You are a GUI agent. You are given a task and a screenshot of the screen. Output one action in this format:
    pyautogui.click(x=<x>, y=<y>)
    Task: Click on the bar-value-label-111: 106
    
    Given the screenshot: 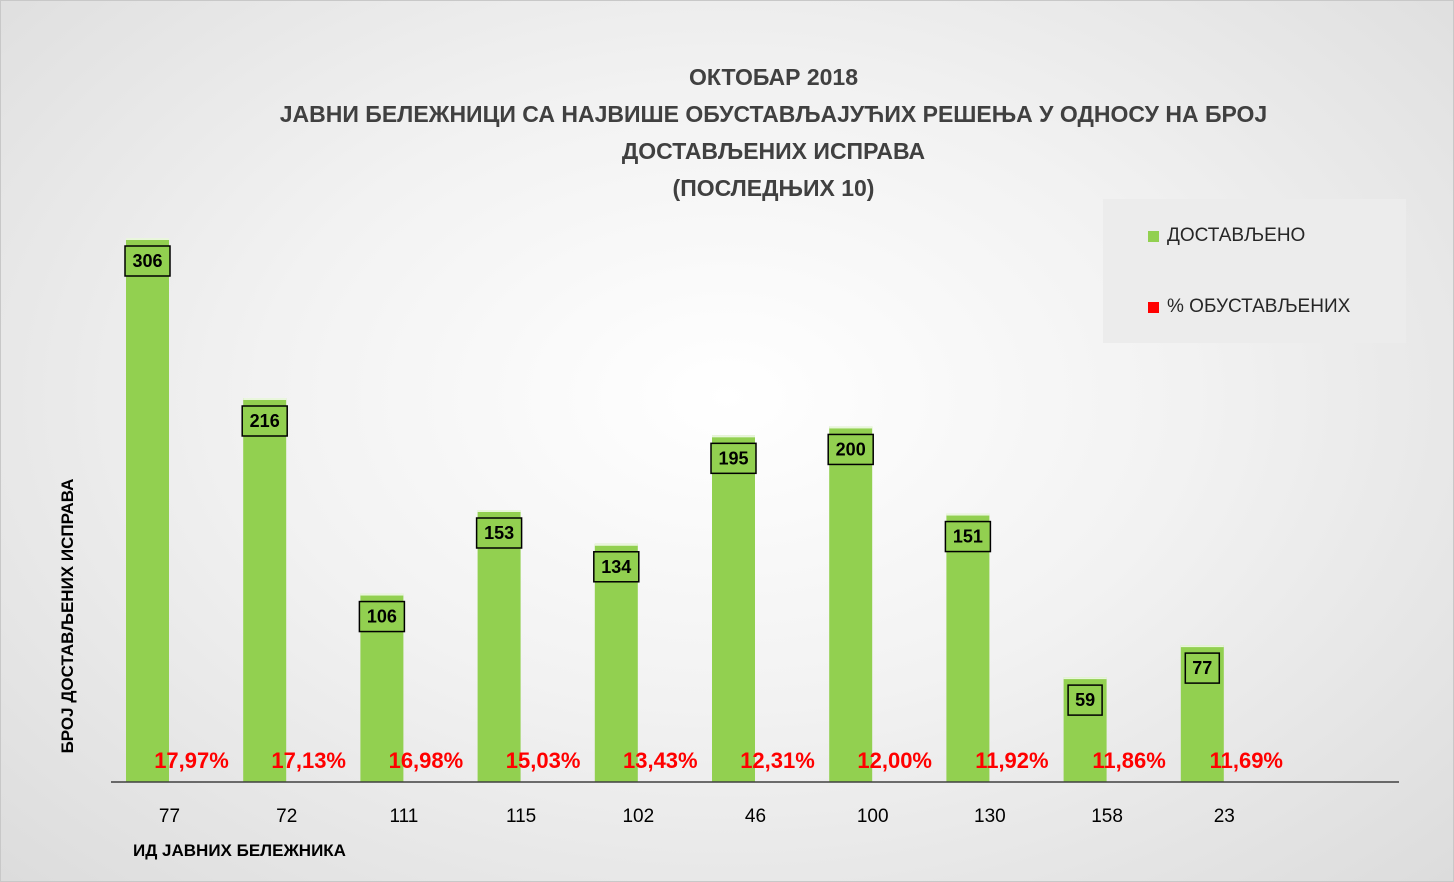 What is the action you would take?
    pyautogui.click(x=382, y=617)
    